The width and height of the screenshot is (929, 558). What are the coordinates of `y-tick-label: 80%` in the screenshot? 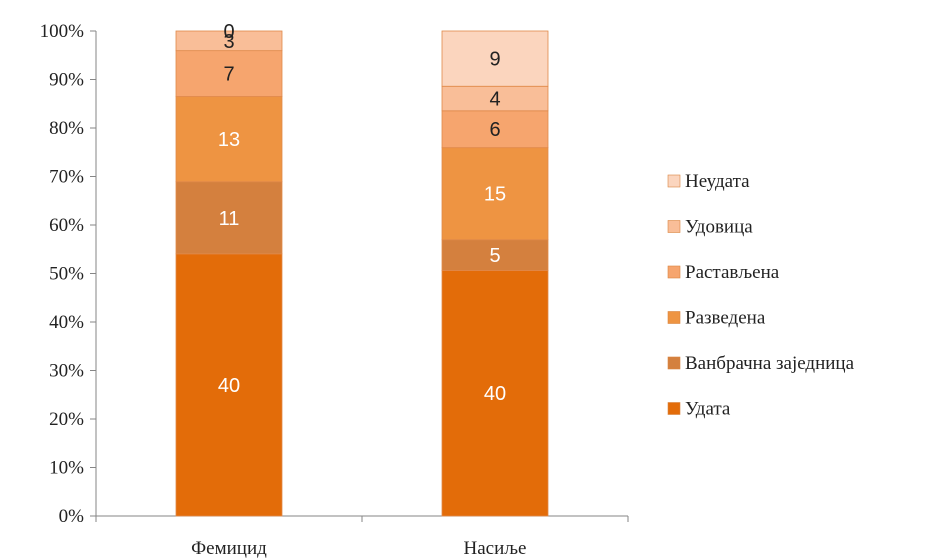 It's located at (66, 128).